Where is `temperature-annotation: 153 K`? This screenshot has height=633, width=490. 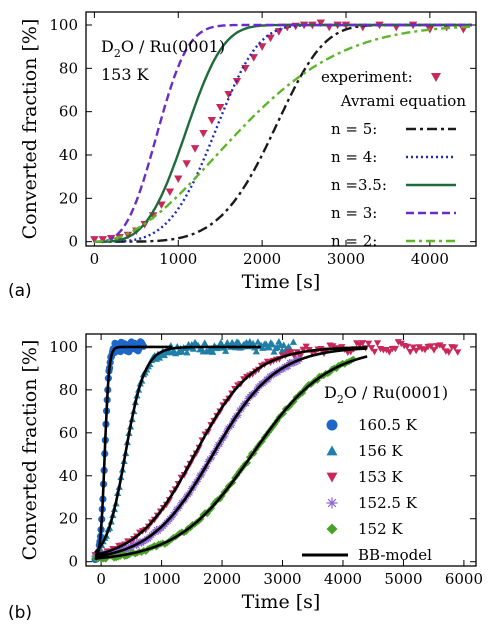
temperature-annotation: 153 K is located at coordinates (125, 74).